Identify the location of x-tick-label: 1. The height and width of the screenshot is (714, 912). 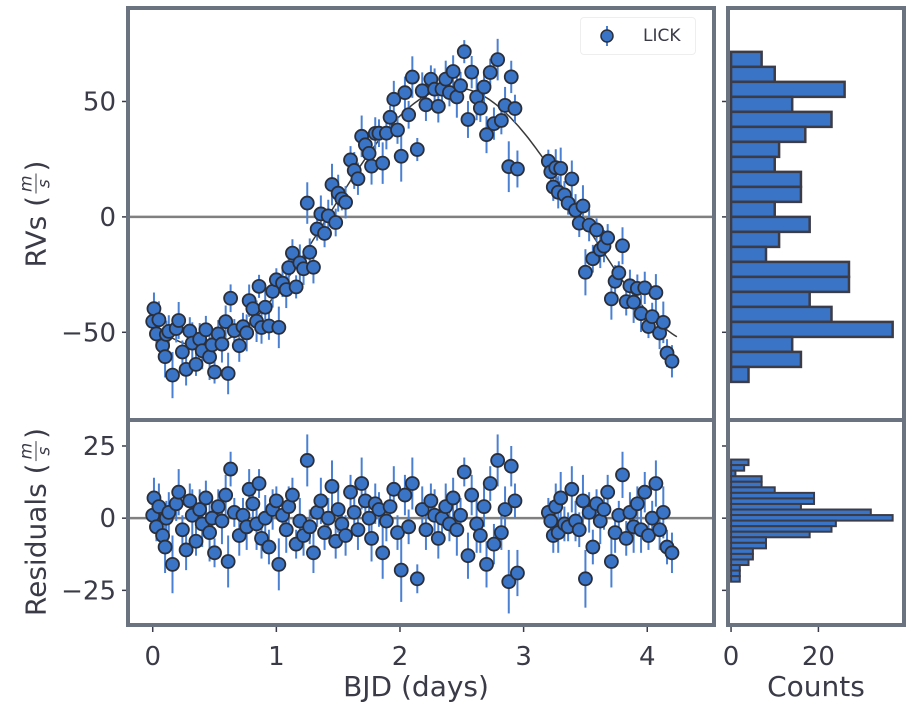
(276, 657).